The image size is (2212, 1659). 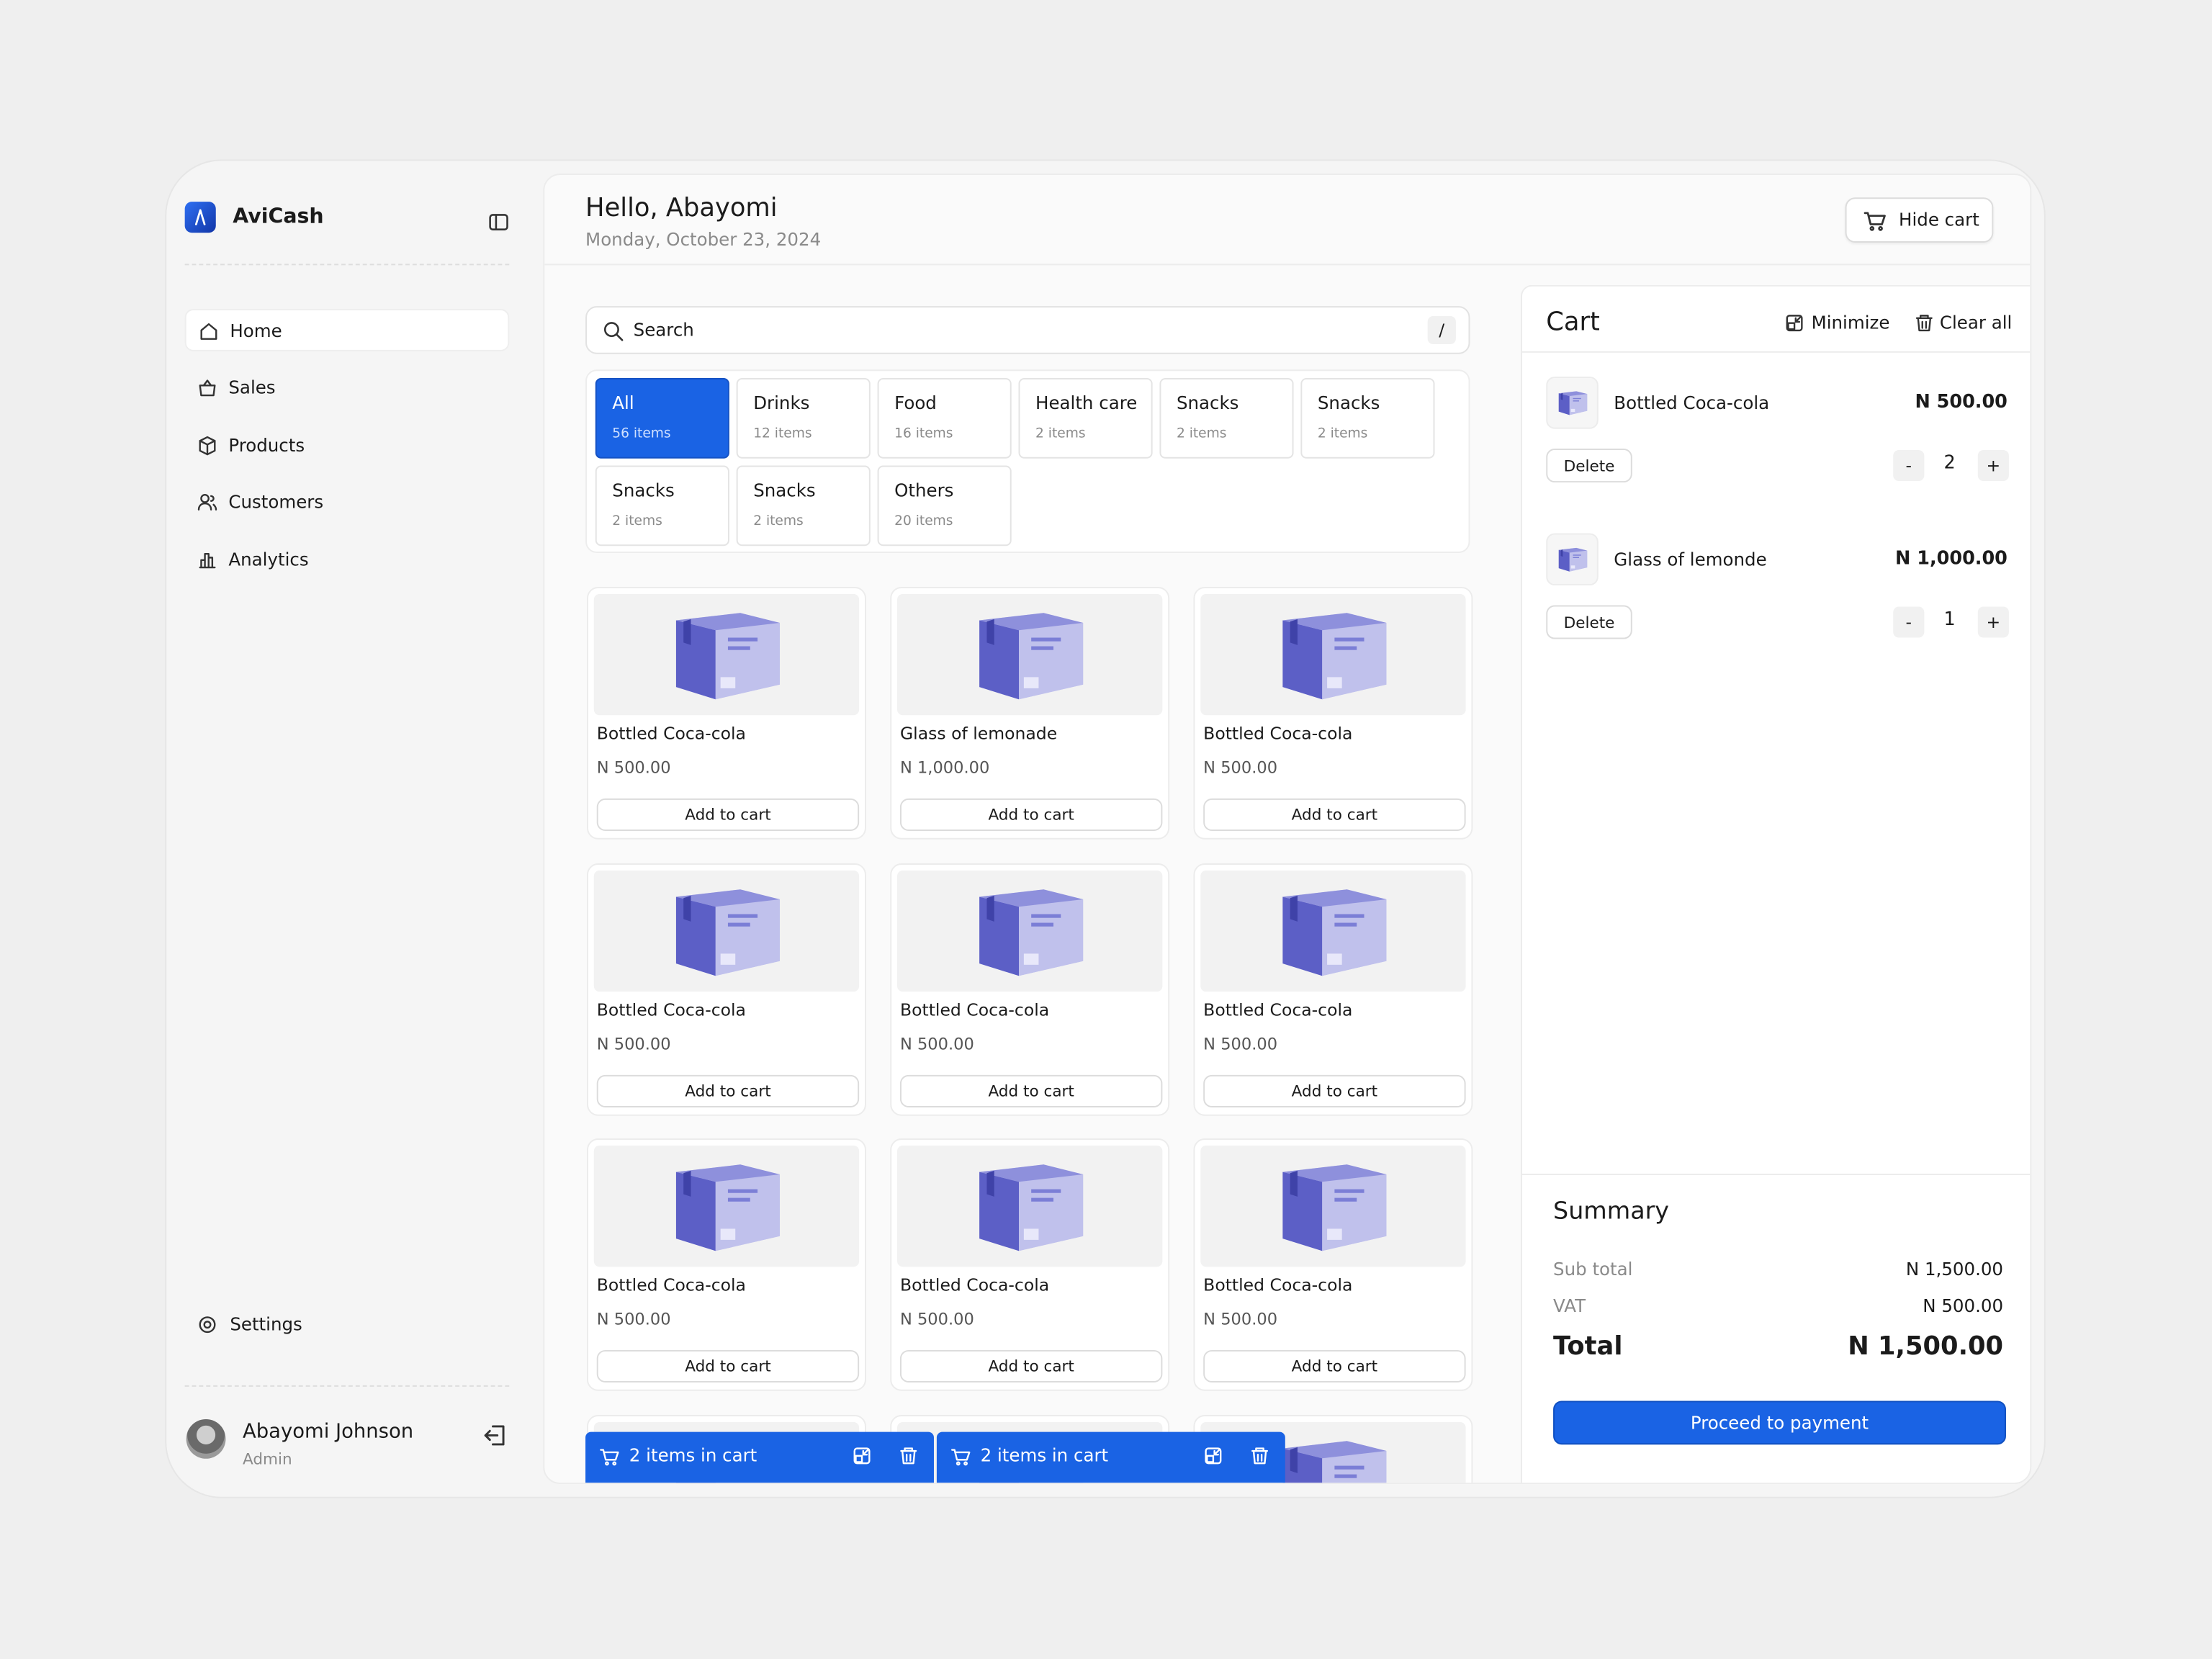 What do you see at coordinates (347, 330) in the screenshot?
I see `nav-item: Home` at bounding box center [347, 330].